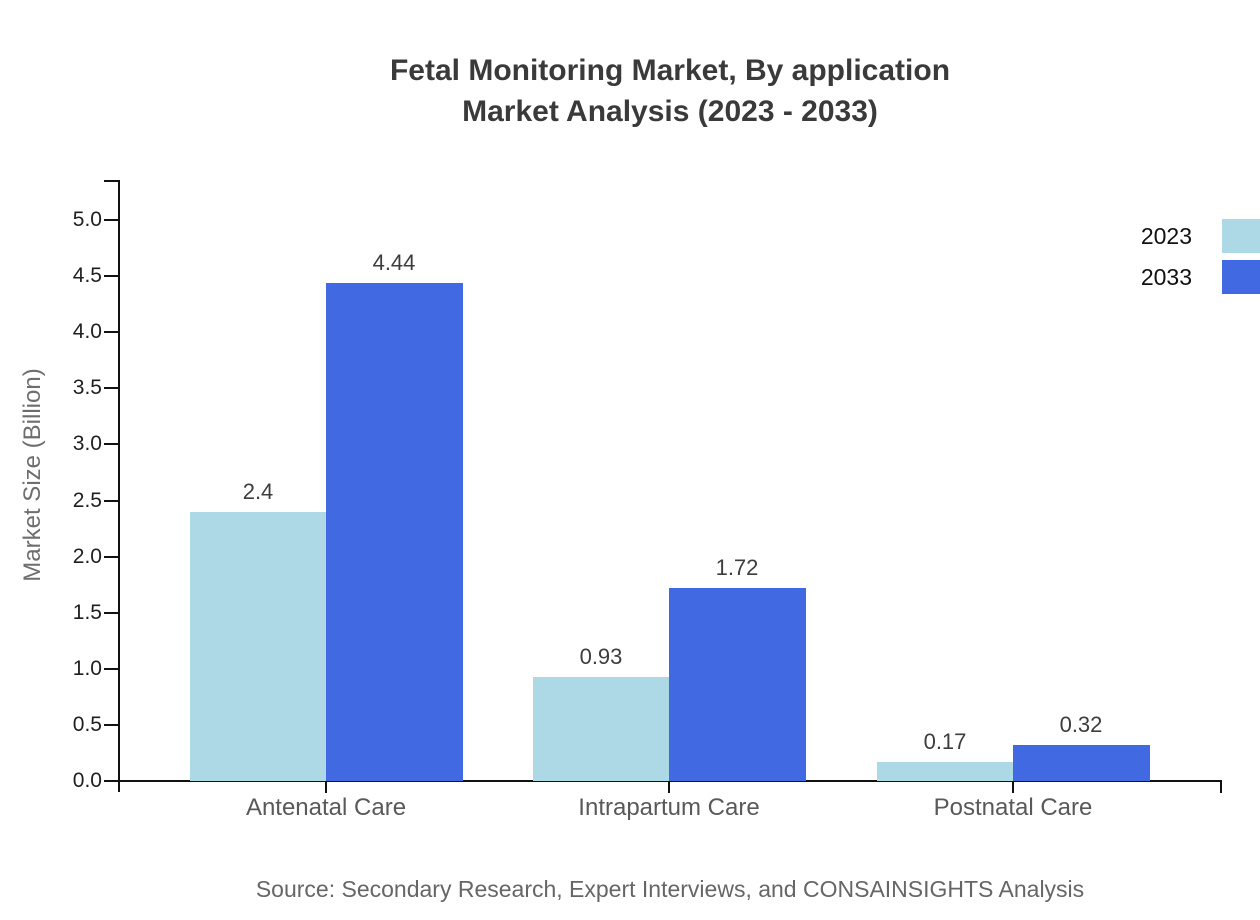 This screenshot has height=920, width=1260. Describe the element at coordinates (87, 219) in the screenshot. I see `y-tick-label: 5.0` at that location.